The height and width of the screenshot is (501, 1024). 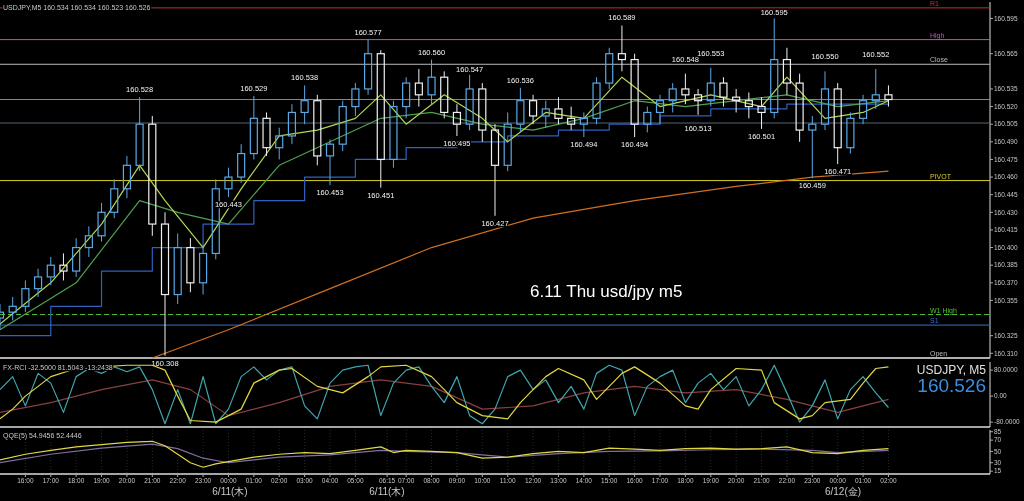 What do you see at coordinates (951, 385) in the screenshot?
I see `annotation: 160.526` at bounding box center [951, 385].